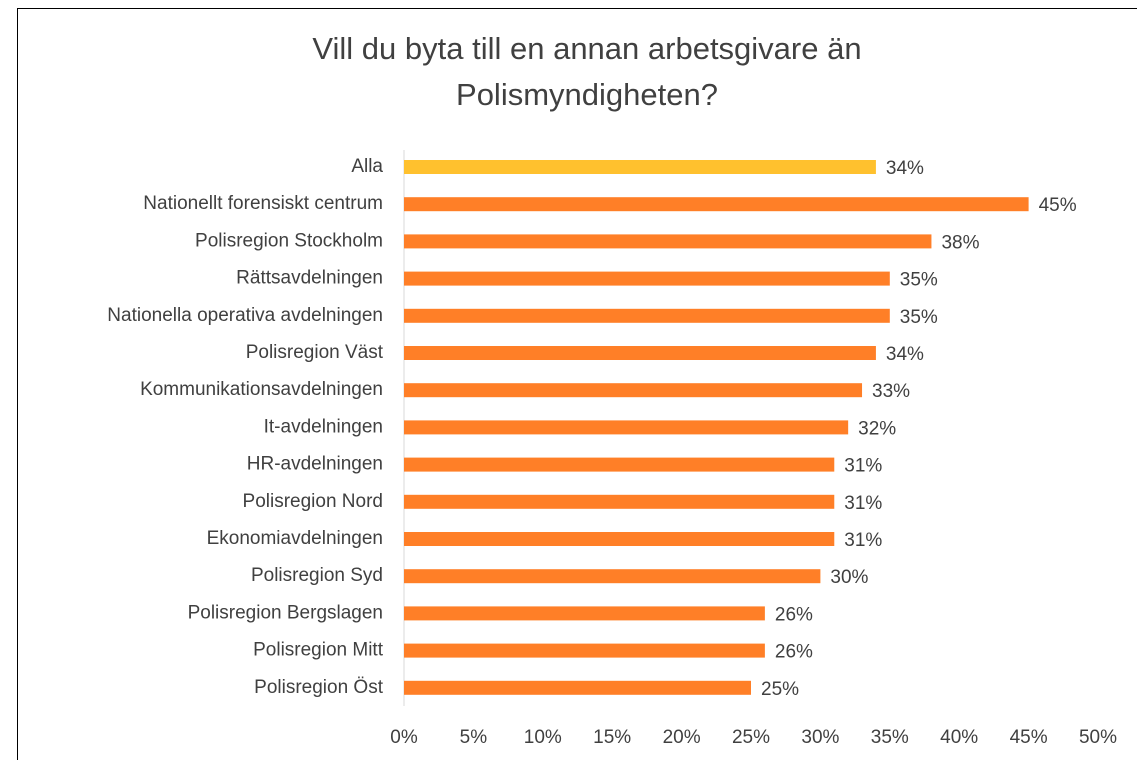 The height and width of the screenshot is (760, 1137). What do you see at coordinates (318, 650) in the screenshot?
I see `y-tick-label: Polisregion Mitt` at bounding box center [318, 650].